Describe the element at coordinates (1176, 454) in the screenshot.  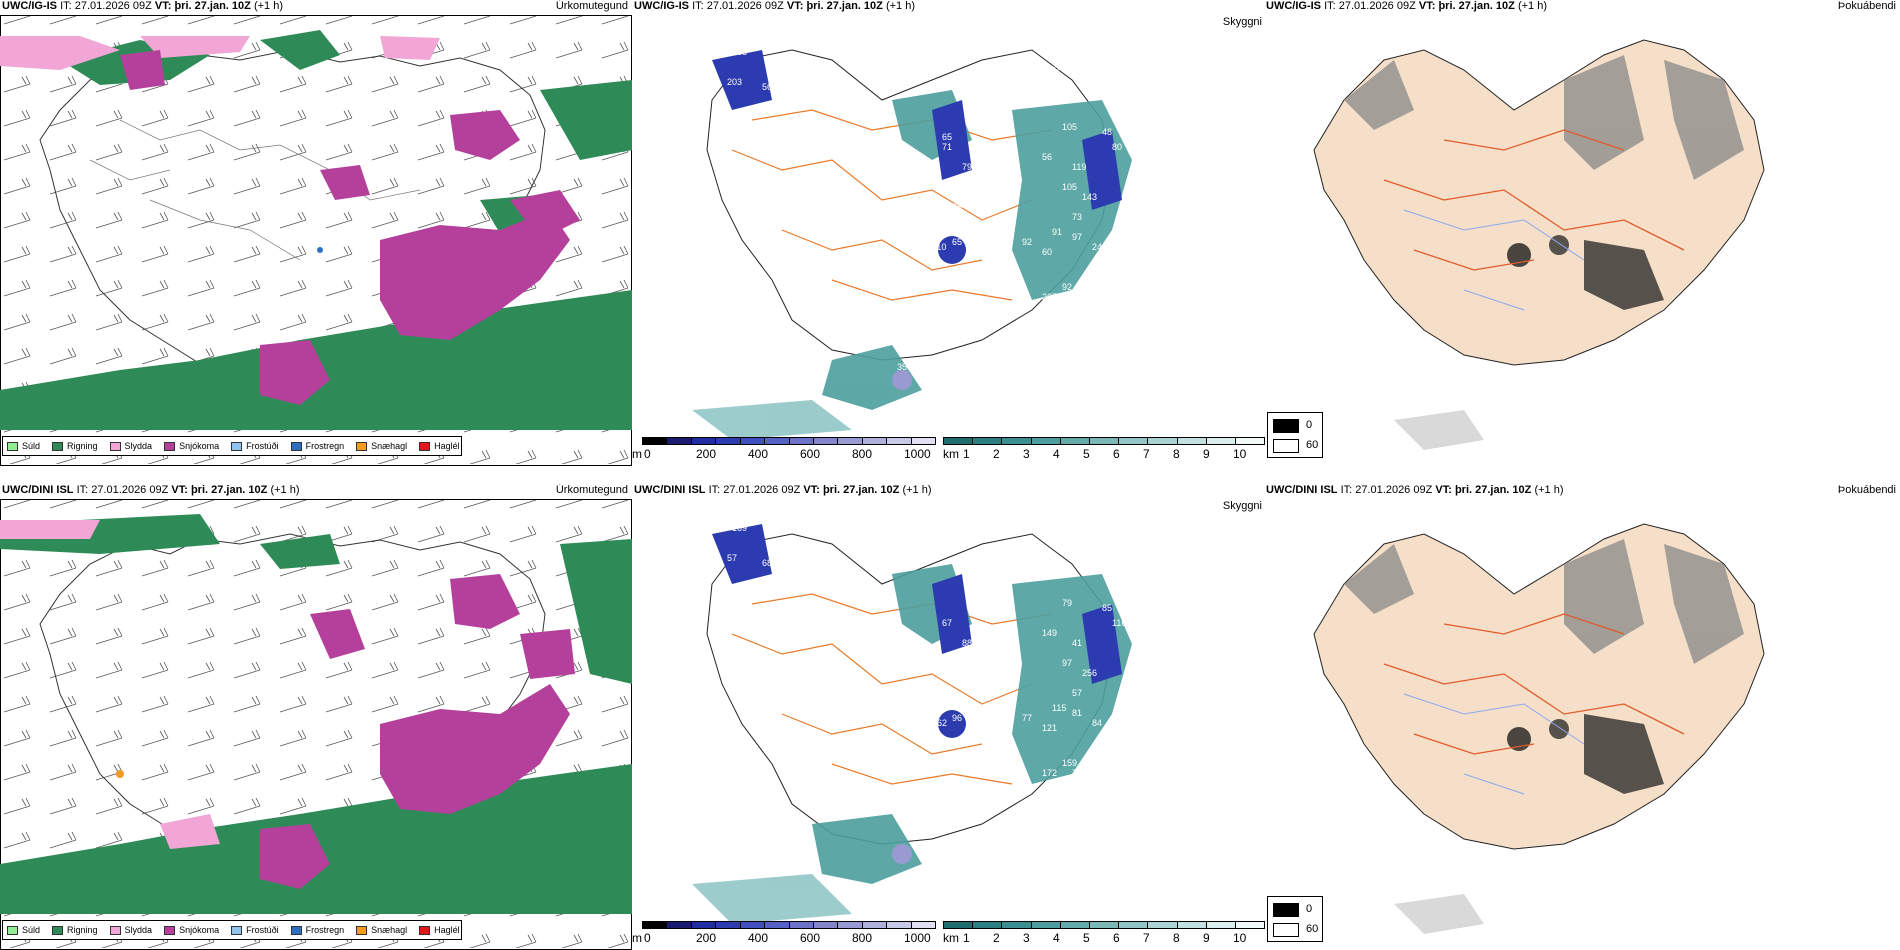
I see `colorbar-tick-label: 8` at that location.